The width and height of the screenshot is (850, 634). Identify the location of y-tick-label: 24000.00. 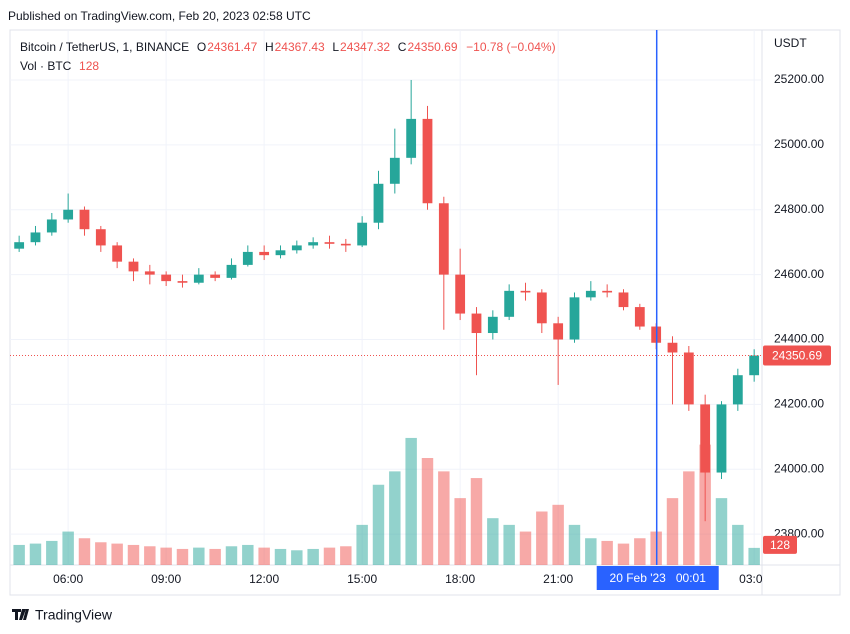
(799, 468).